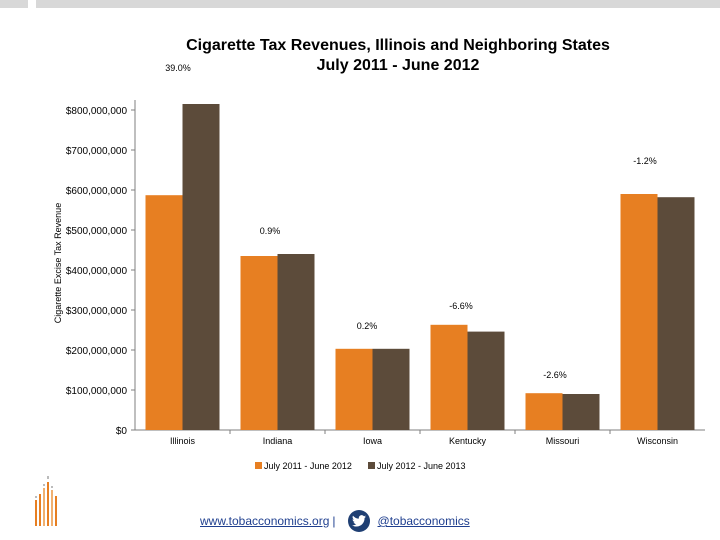 The height and width of the screenshot is (540, 720). I want to click on y-axis-label: Cigarette Excise Tax Revenue, so click(58, 263).